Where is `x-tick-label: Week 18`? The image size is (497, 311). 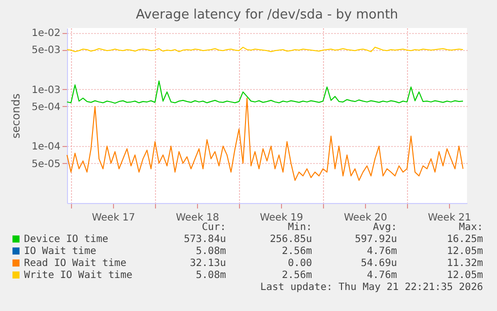
x-tick-label: Week 18 is located at coordinates (198, 218).